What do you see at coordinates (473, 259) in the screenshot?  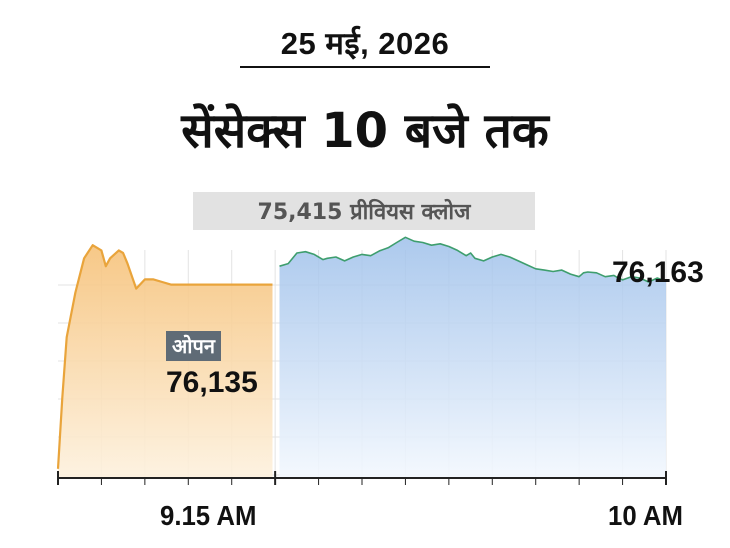 I see `session-line` at bounding box center [473, 259].